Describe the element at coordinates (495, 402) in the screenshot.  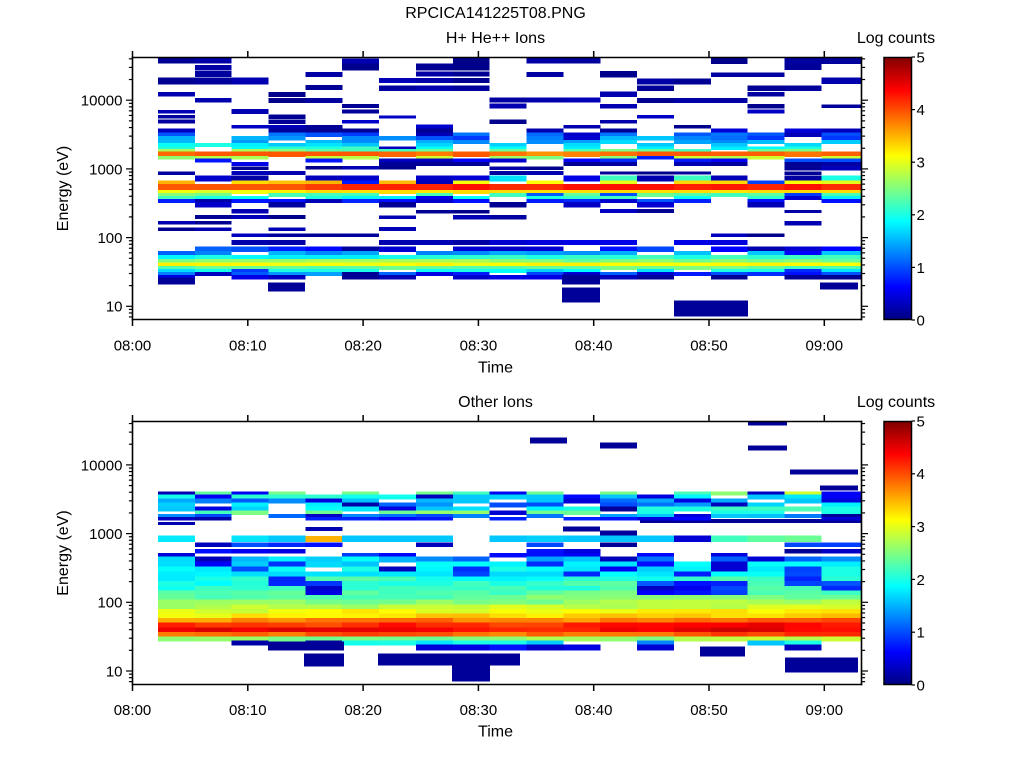
I see `svg-text: Other Ions` at that location.